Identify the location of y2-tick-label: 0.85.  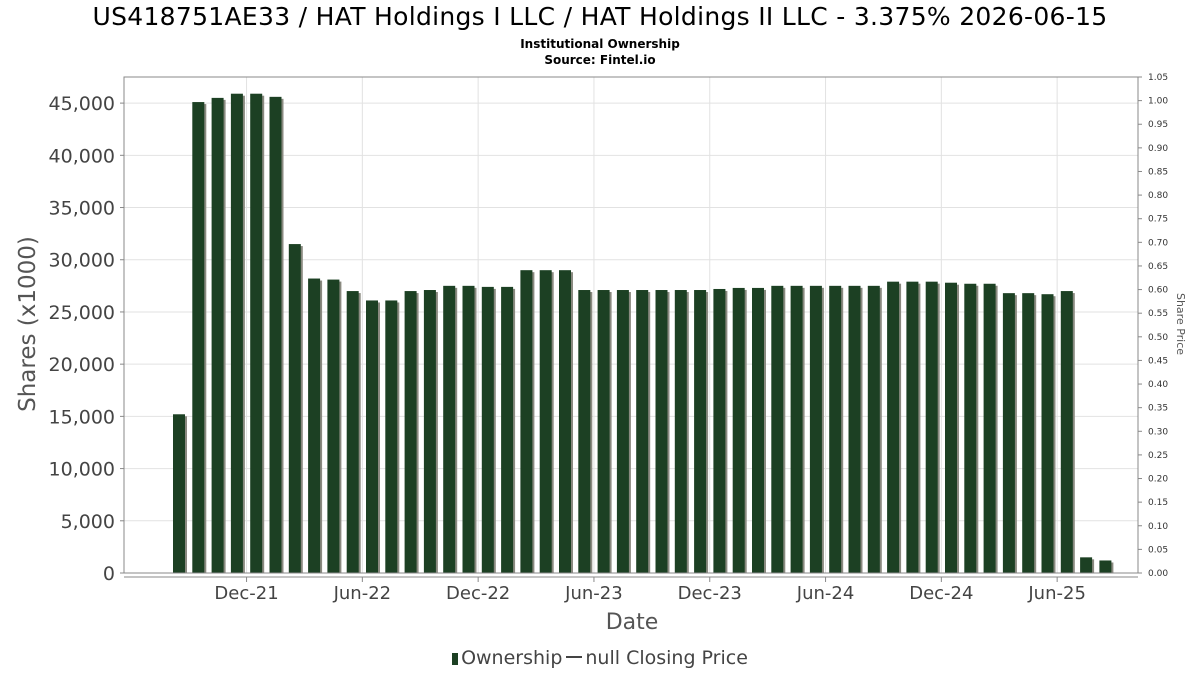
(1158, 172).